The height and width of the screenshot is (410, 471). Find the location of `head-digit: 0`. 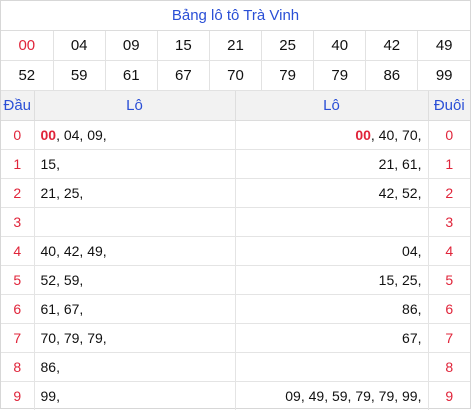

head-digit: 0 is located at coordinates (17, 135).